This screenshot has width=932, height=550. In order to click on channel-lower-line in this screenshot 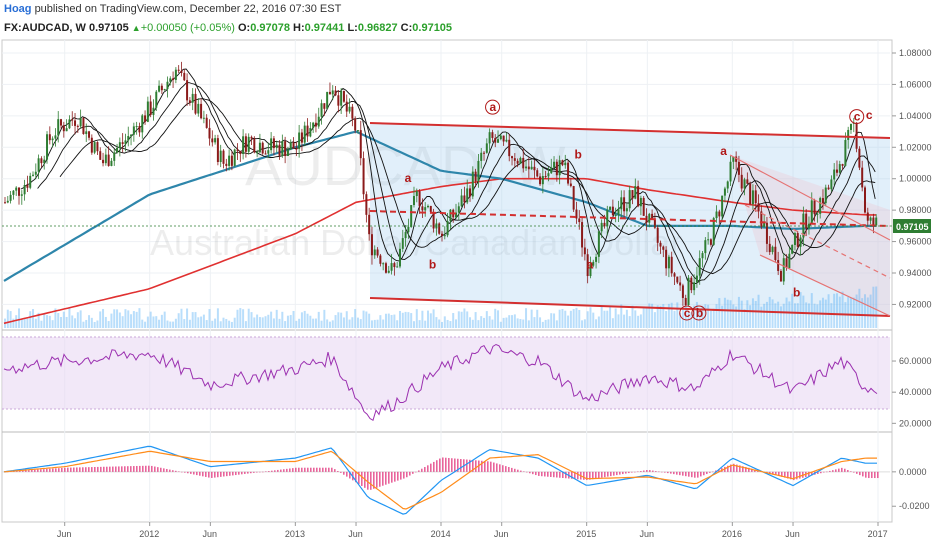, I will do `click(630, 307)`.